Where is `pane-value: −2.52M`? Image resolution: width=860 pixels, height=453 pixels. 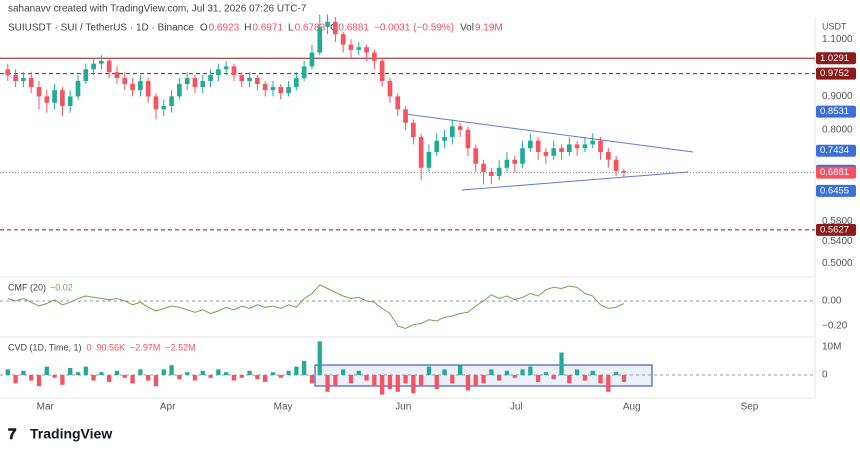 pane-value: −2.52M is located at coordinates (180, 347).